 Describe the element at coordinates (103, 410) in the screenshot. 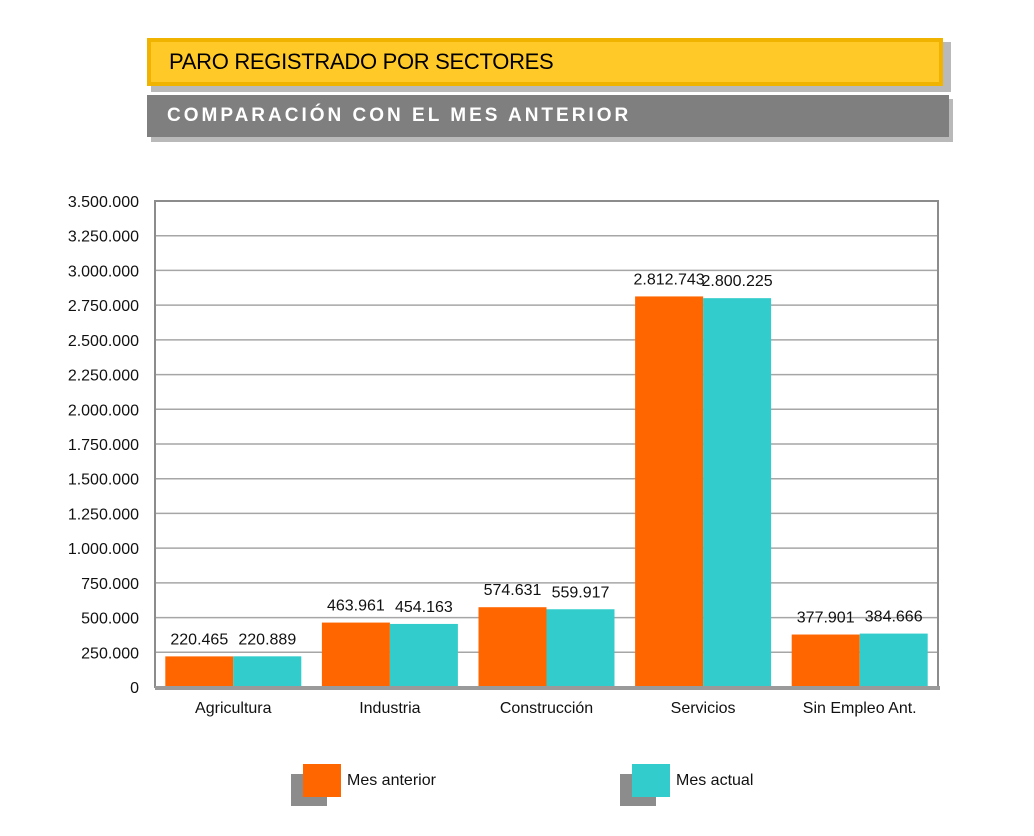

I see `y-tick-label: 2.000.000` at that location.